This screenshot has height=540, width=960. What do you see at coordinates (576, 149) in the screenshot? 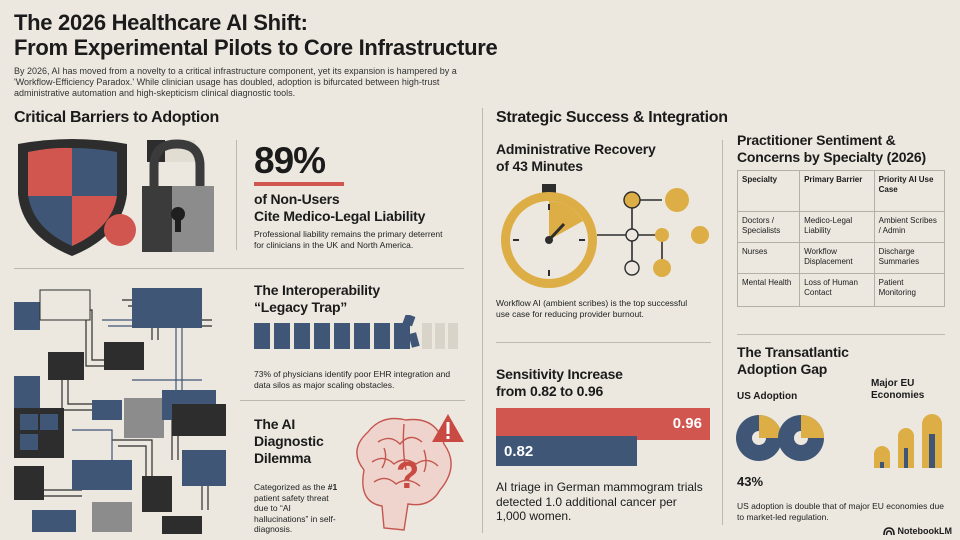
I see `admin-title-line-1: Administrative Recovery` at bounding box center [576, 149].